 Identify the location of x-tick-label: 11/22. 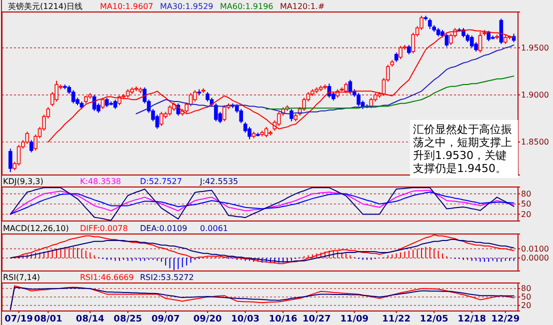
(396, 319).